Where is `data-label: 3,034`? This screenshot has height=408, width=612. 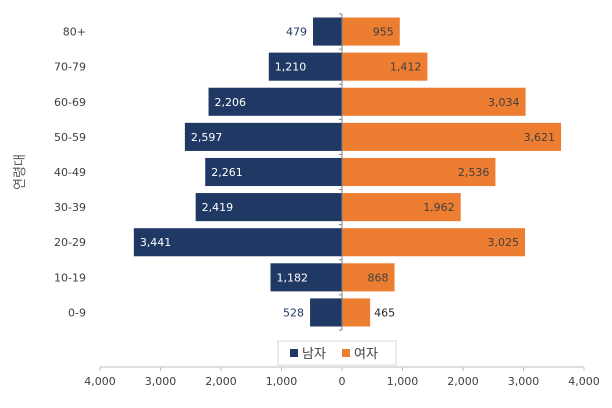
data-label: 3,034 is located at coordinates (504, 102).